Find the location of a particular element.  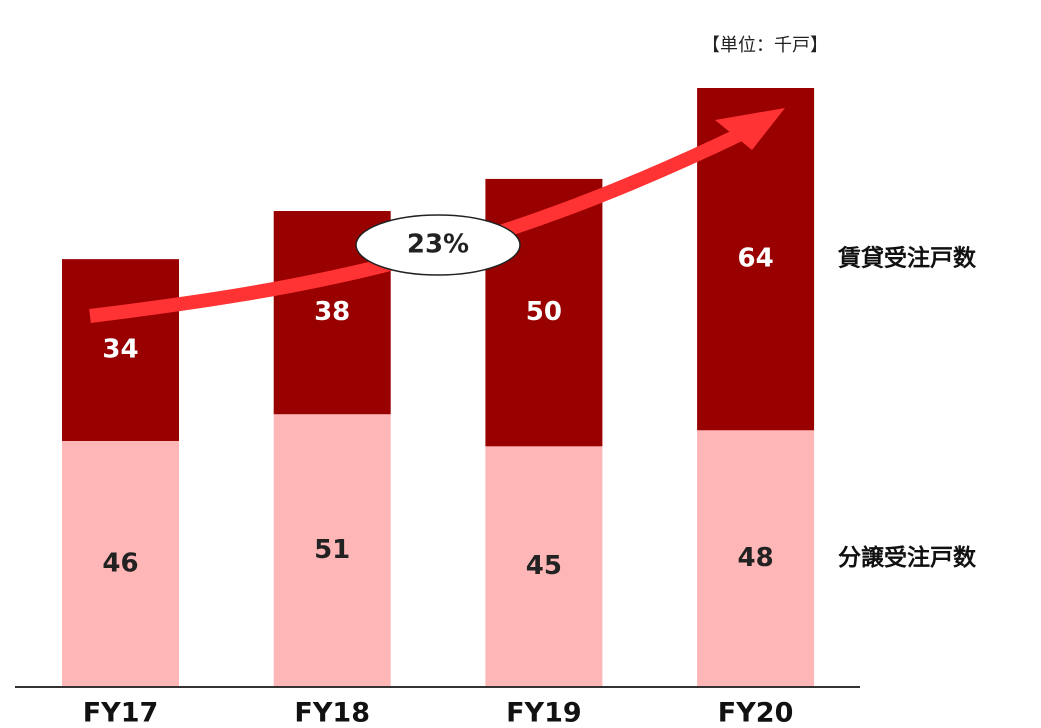

value-label: 45 is located at coordinates (544, 566).